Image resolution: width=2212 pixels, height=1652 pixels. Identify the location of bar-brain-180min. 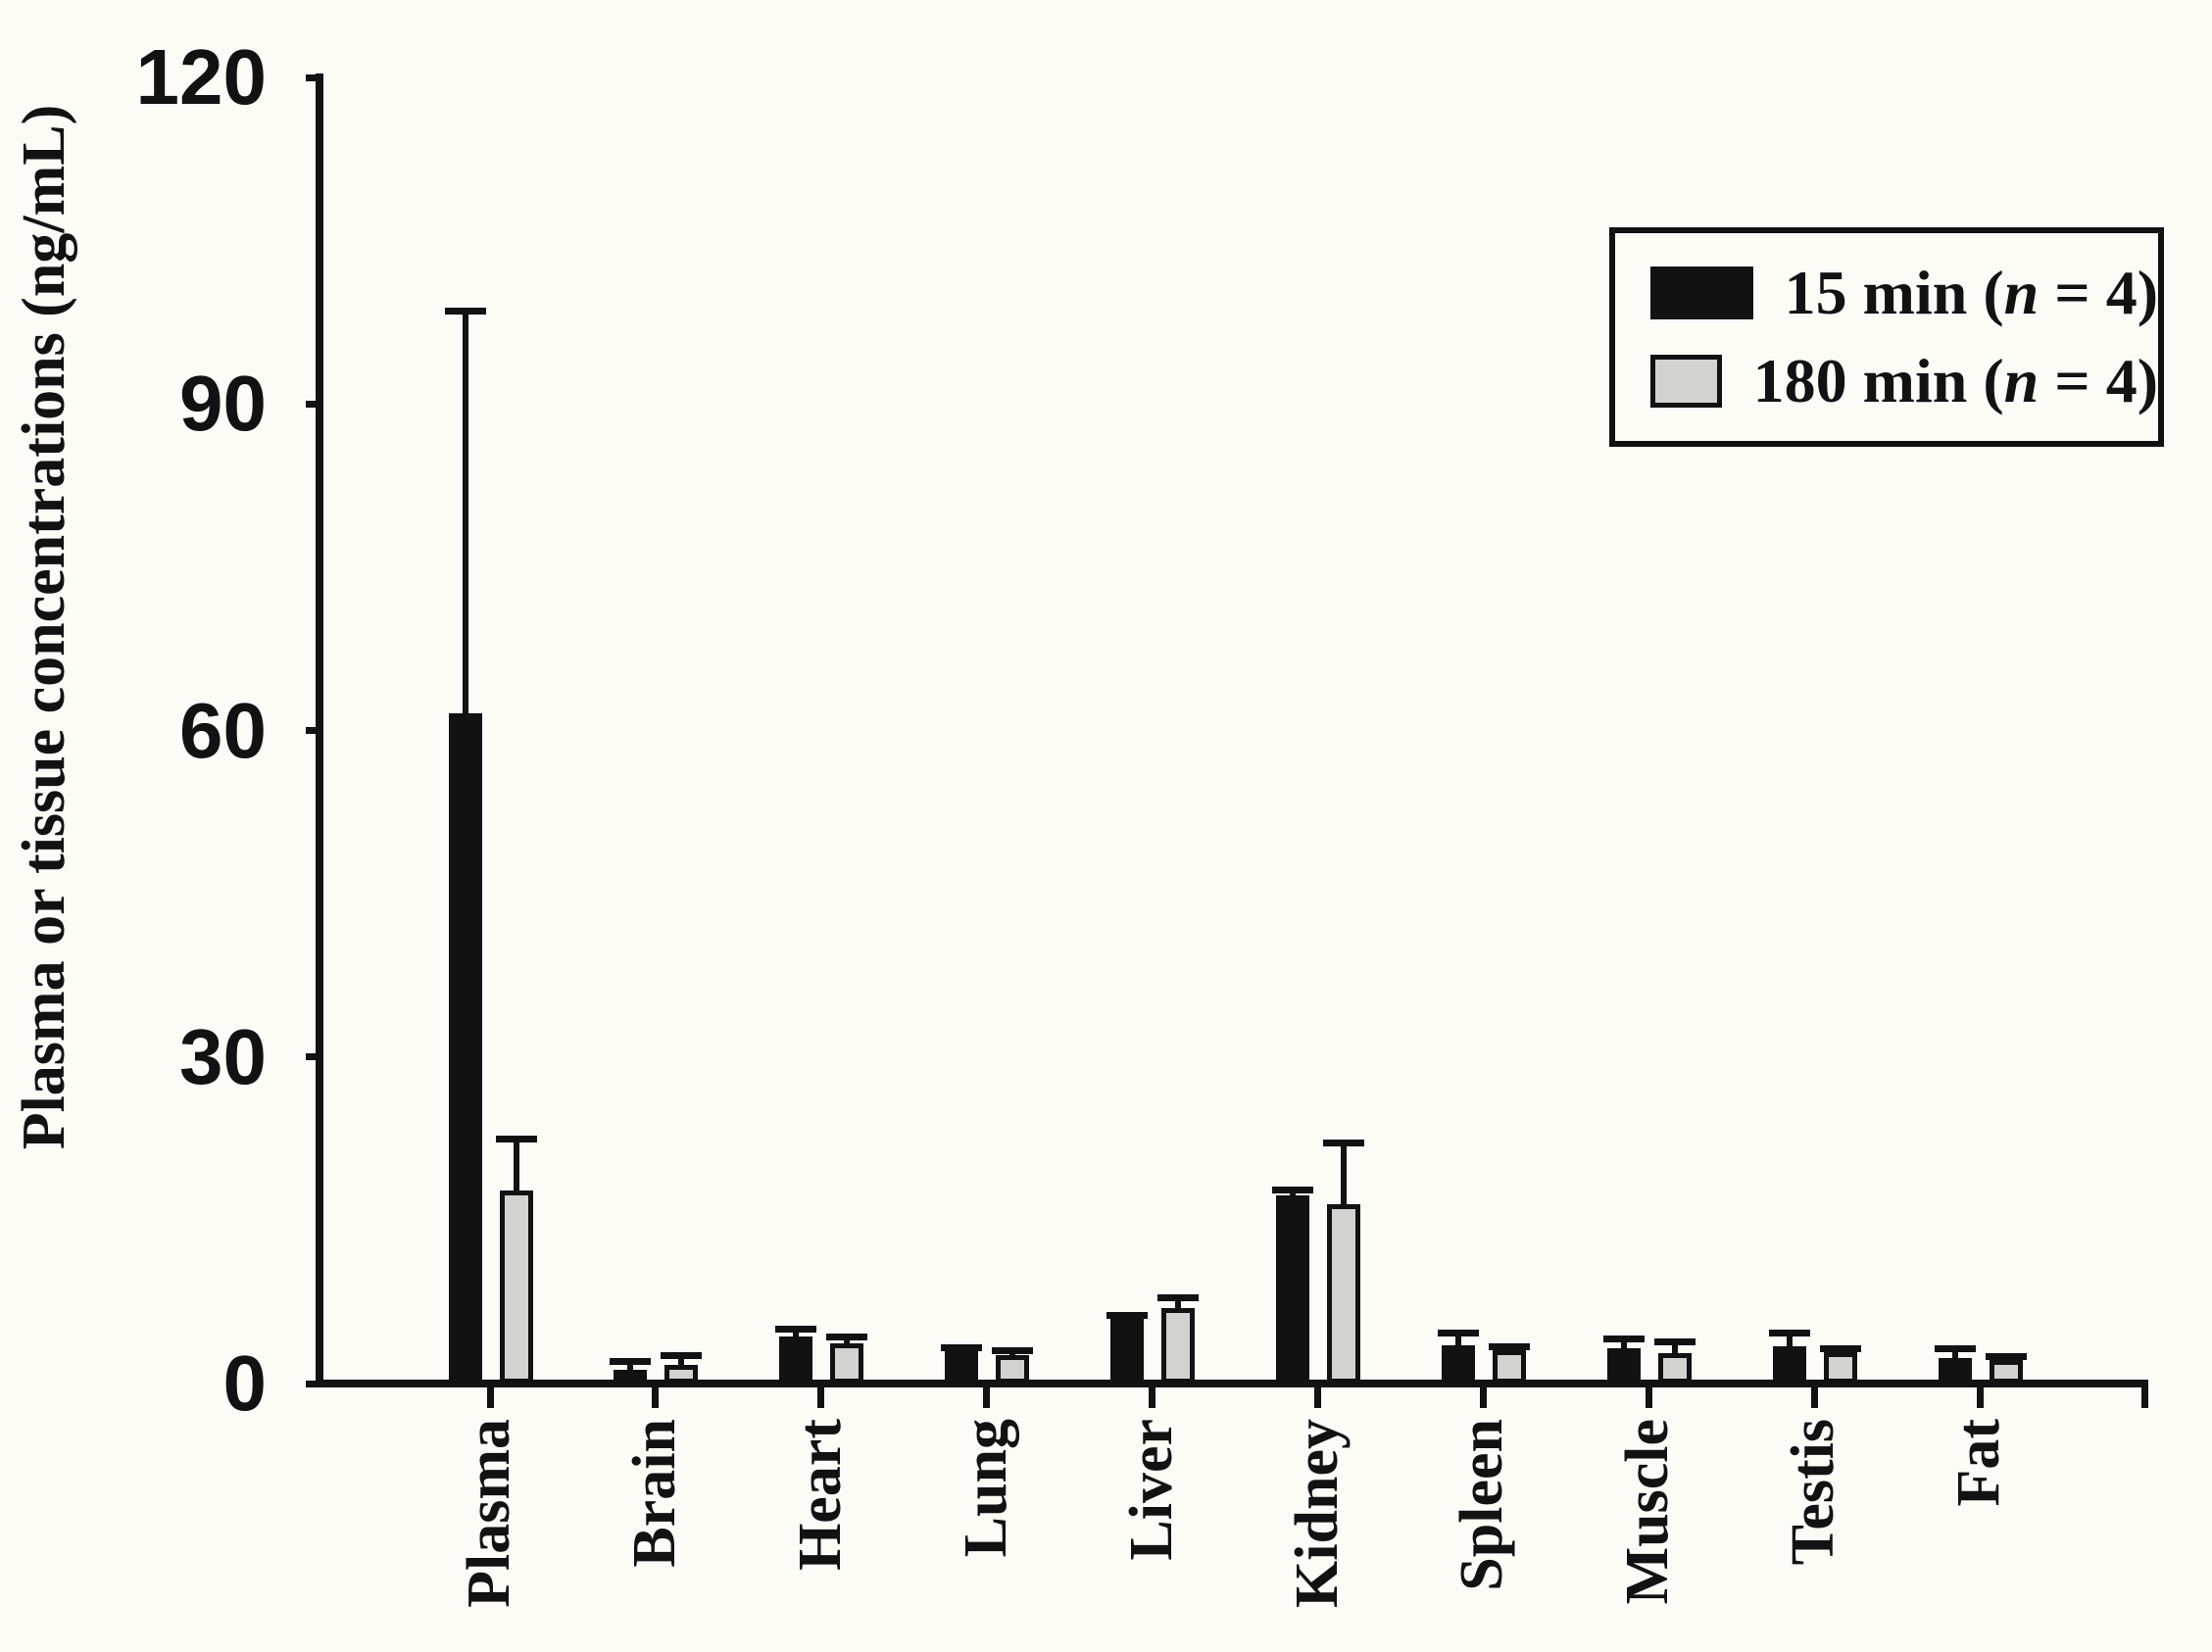
(681, 1375).